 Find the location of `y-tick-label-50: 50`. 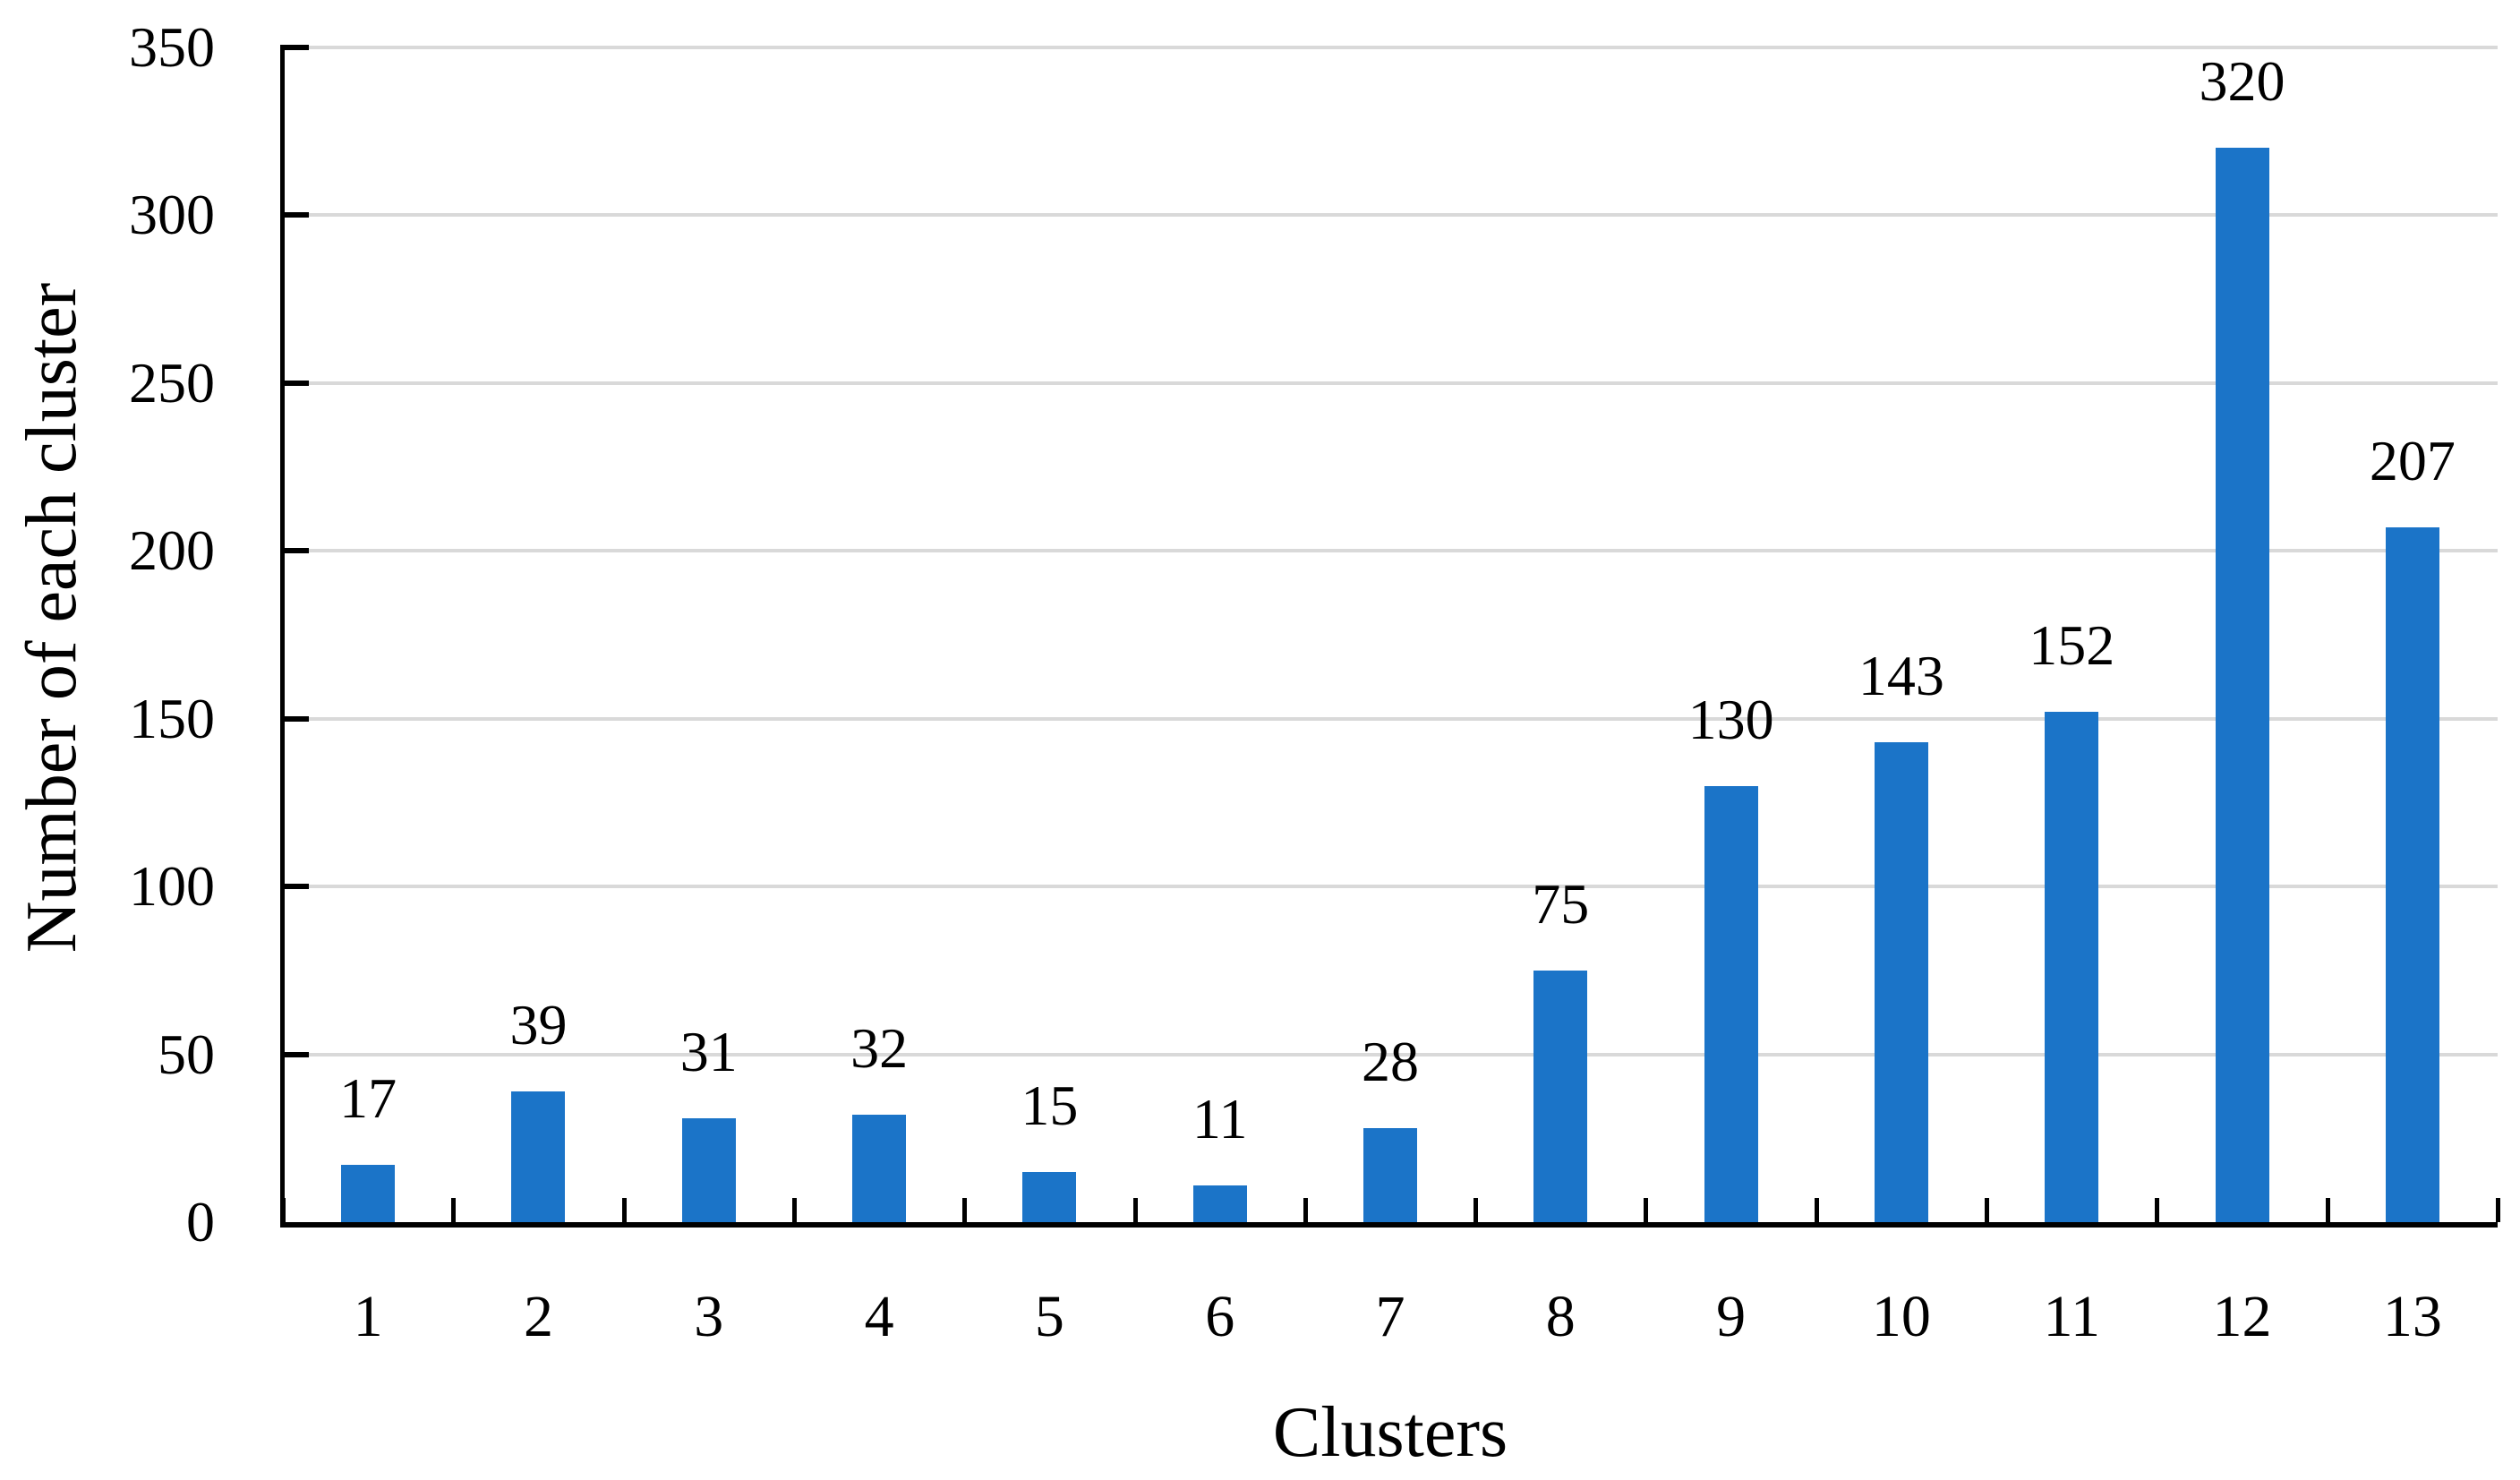

y-tick-label-50: 50 is located at coordinates (186, 1054).